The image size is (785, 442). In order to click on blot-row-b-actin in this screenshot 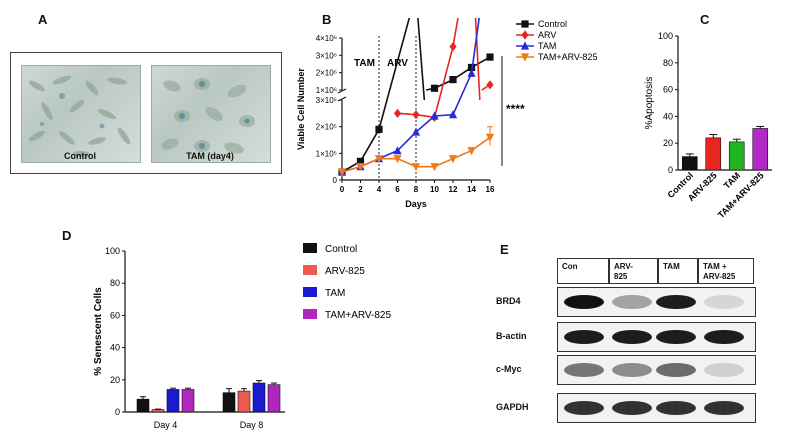, I will do `click(656, 337)`.